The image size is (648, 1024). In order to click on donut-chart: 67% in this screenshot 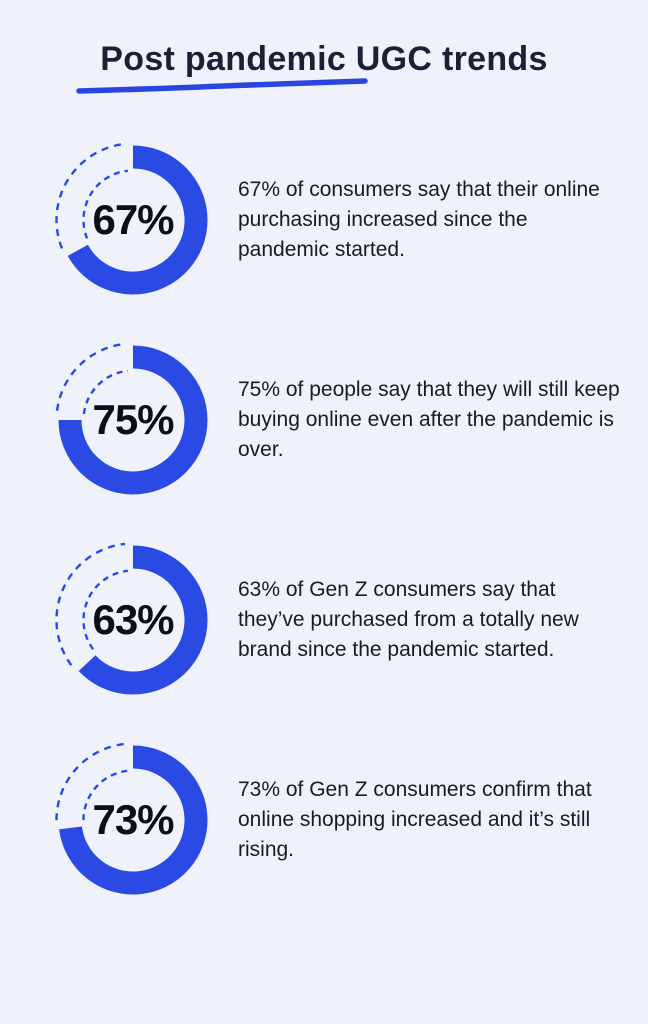, I will do `click(133, 220)`.